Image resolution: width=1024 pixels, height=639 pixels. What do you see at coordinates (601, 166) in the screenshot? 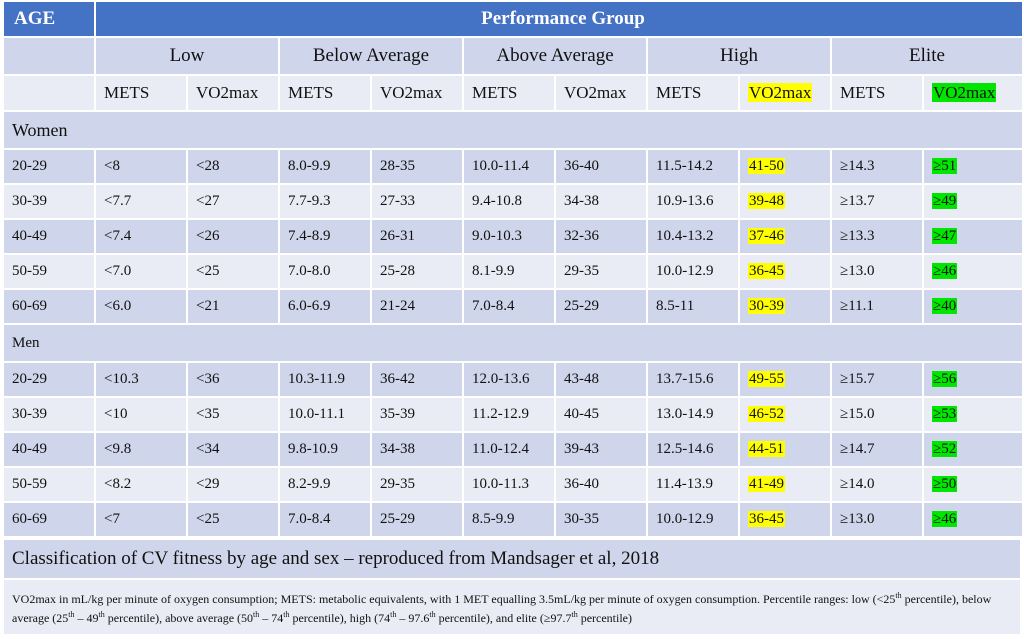
I see `value-cell: 36-40` at bounding box center [601, 166].